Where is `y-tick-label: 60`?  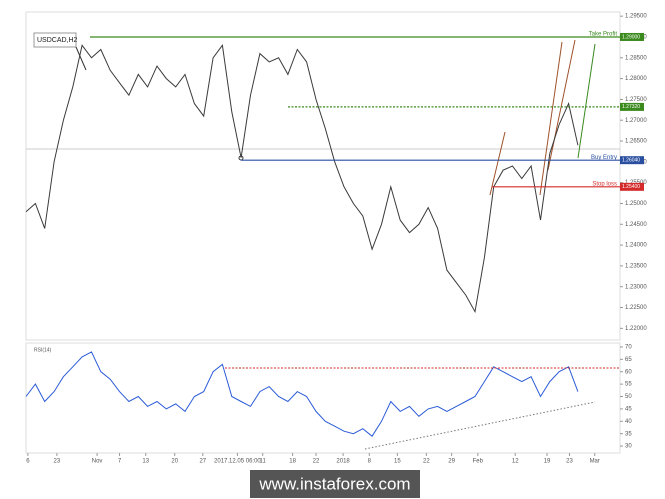
y-tick-label: 60 is located at coordinates (628, 372).